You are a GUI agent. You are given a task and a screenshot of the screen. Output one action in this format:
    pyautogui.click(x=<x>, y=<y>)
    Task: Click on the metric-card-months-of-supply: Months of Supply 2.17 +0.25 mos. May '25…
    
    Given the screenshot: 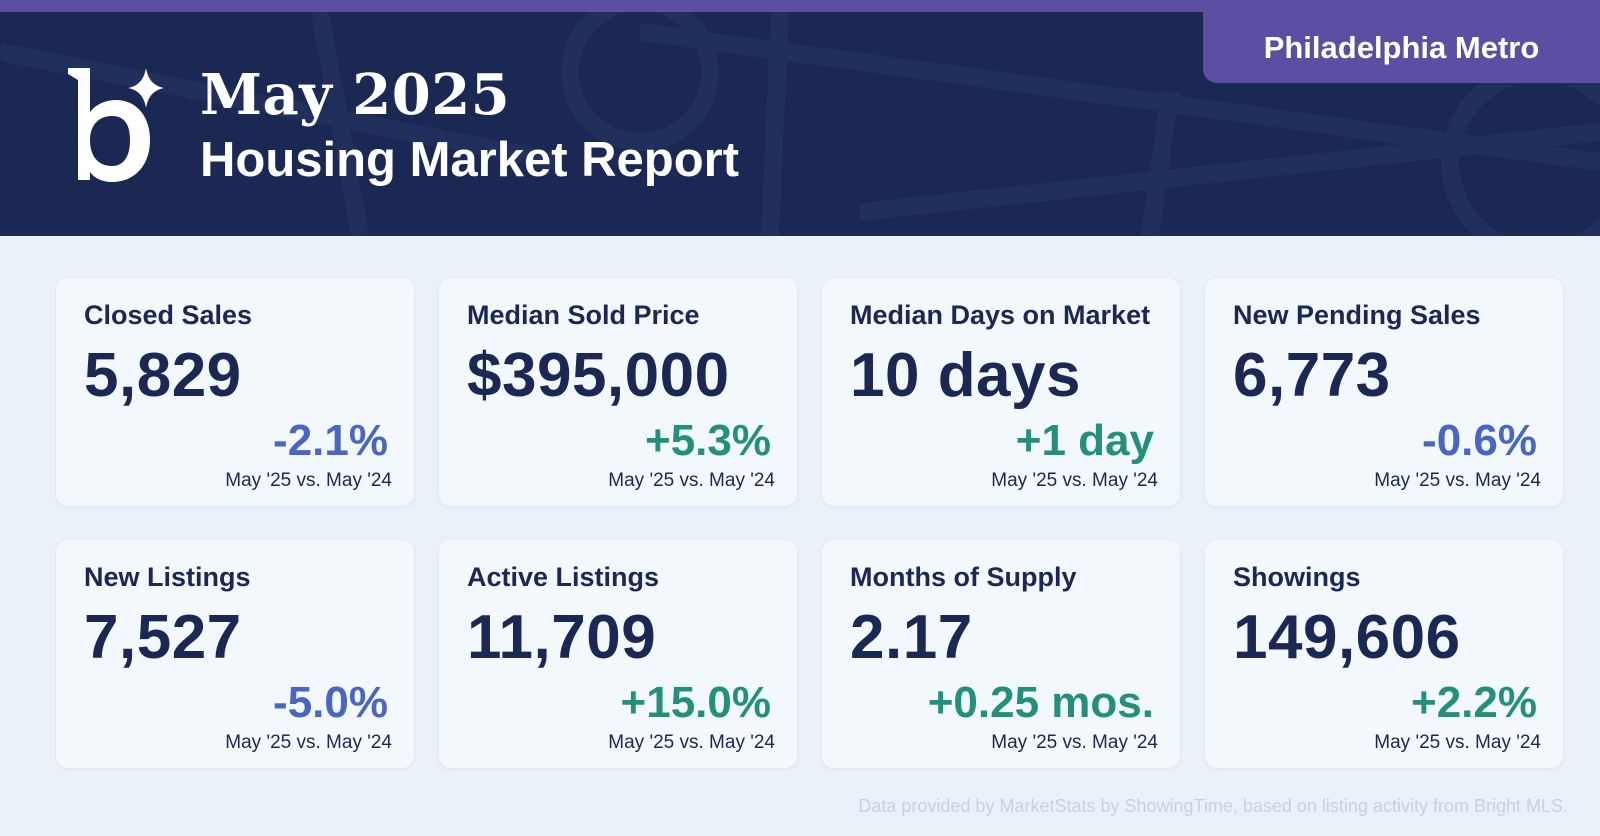 What is the action you would take?
    pyautogui.click(x=1001, y=654)
    